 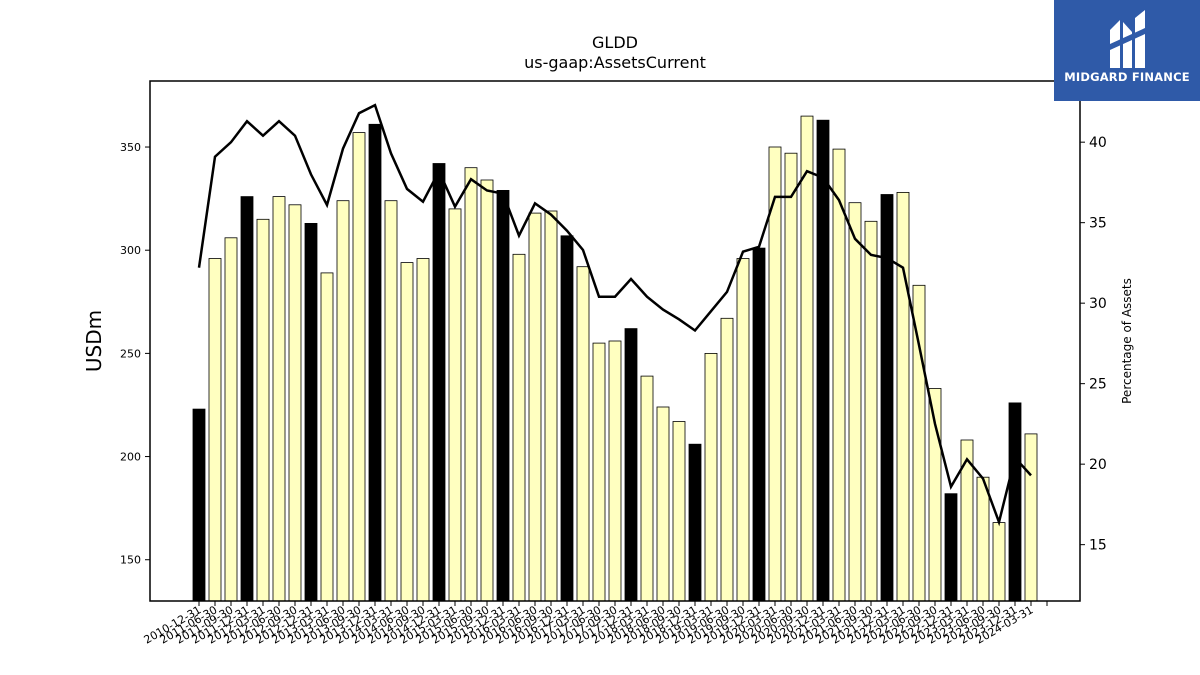 What do you see at coordinates (1098, 143) in the screenshot?
I see `y2-tick-label: 40` at bounding box center [1098, 143].